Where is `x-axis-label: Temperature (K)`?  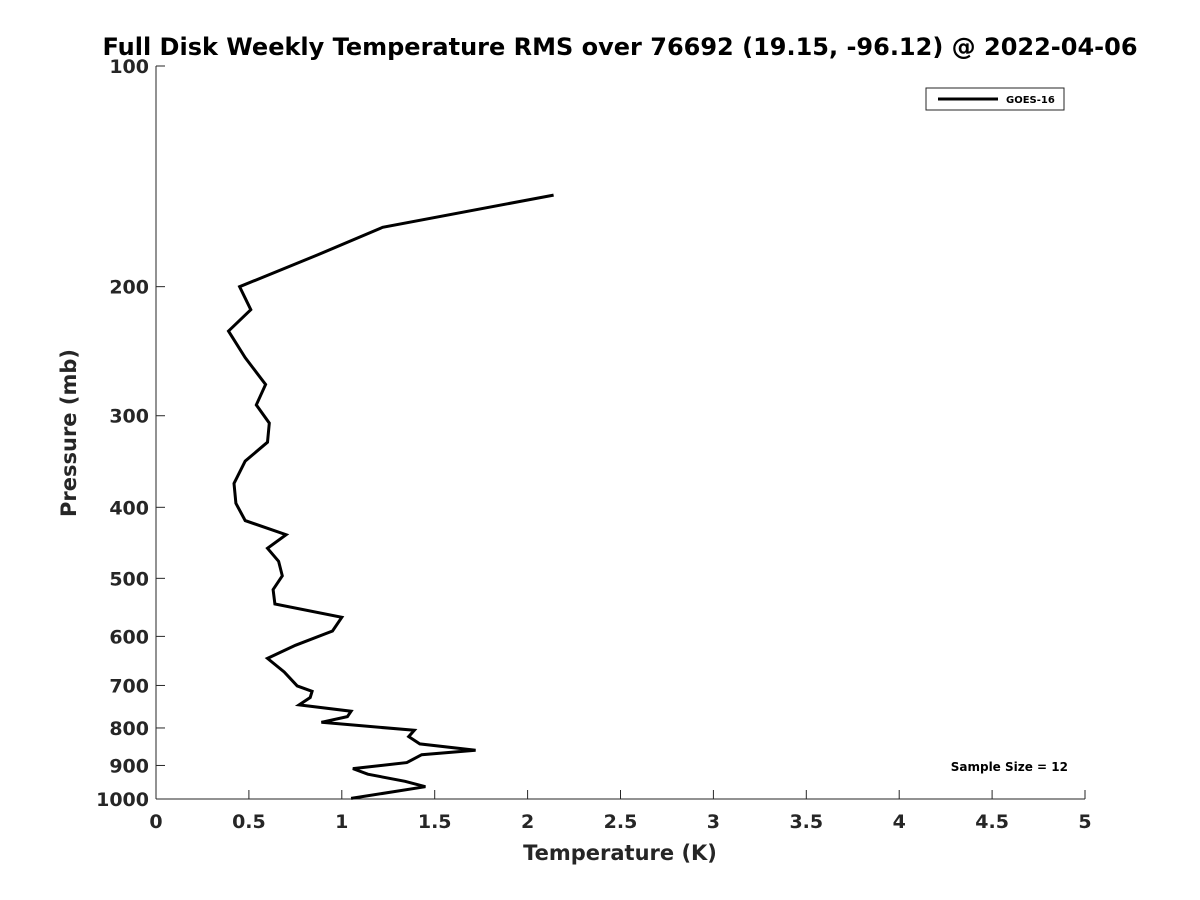 x-axis-label: Temperature (K) is located at coordinates (620, 853).